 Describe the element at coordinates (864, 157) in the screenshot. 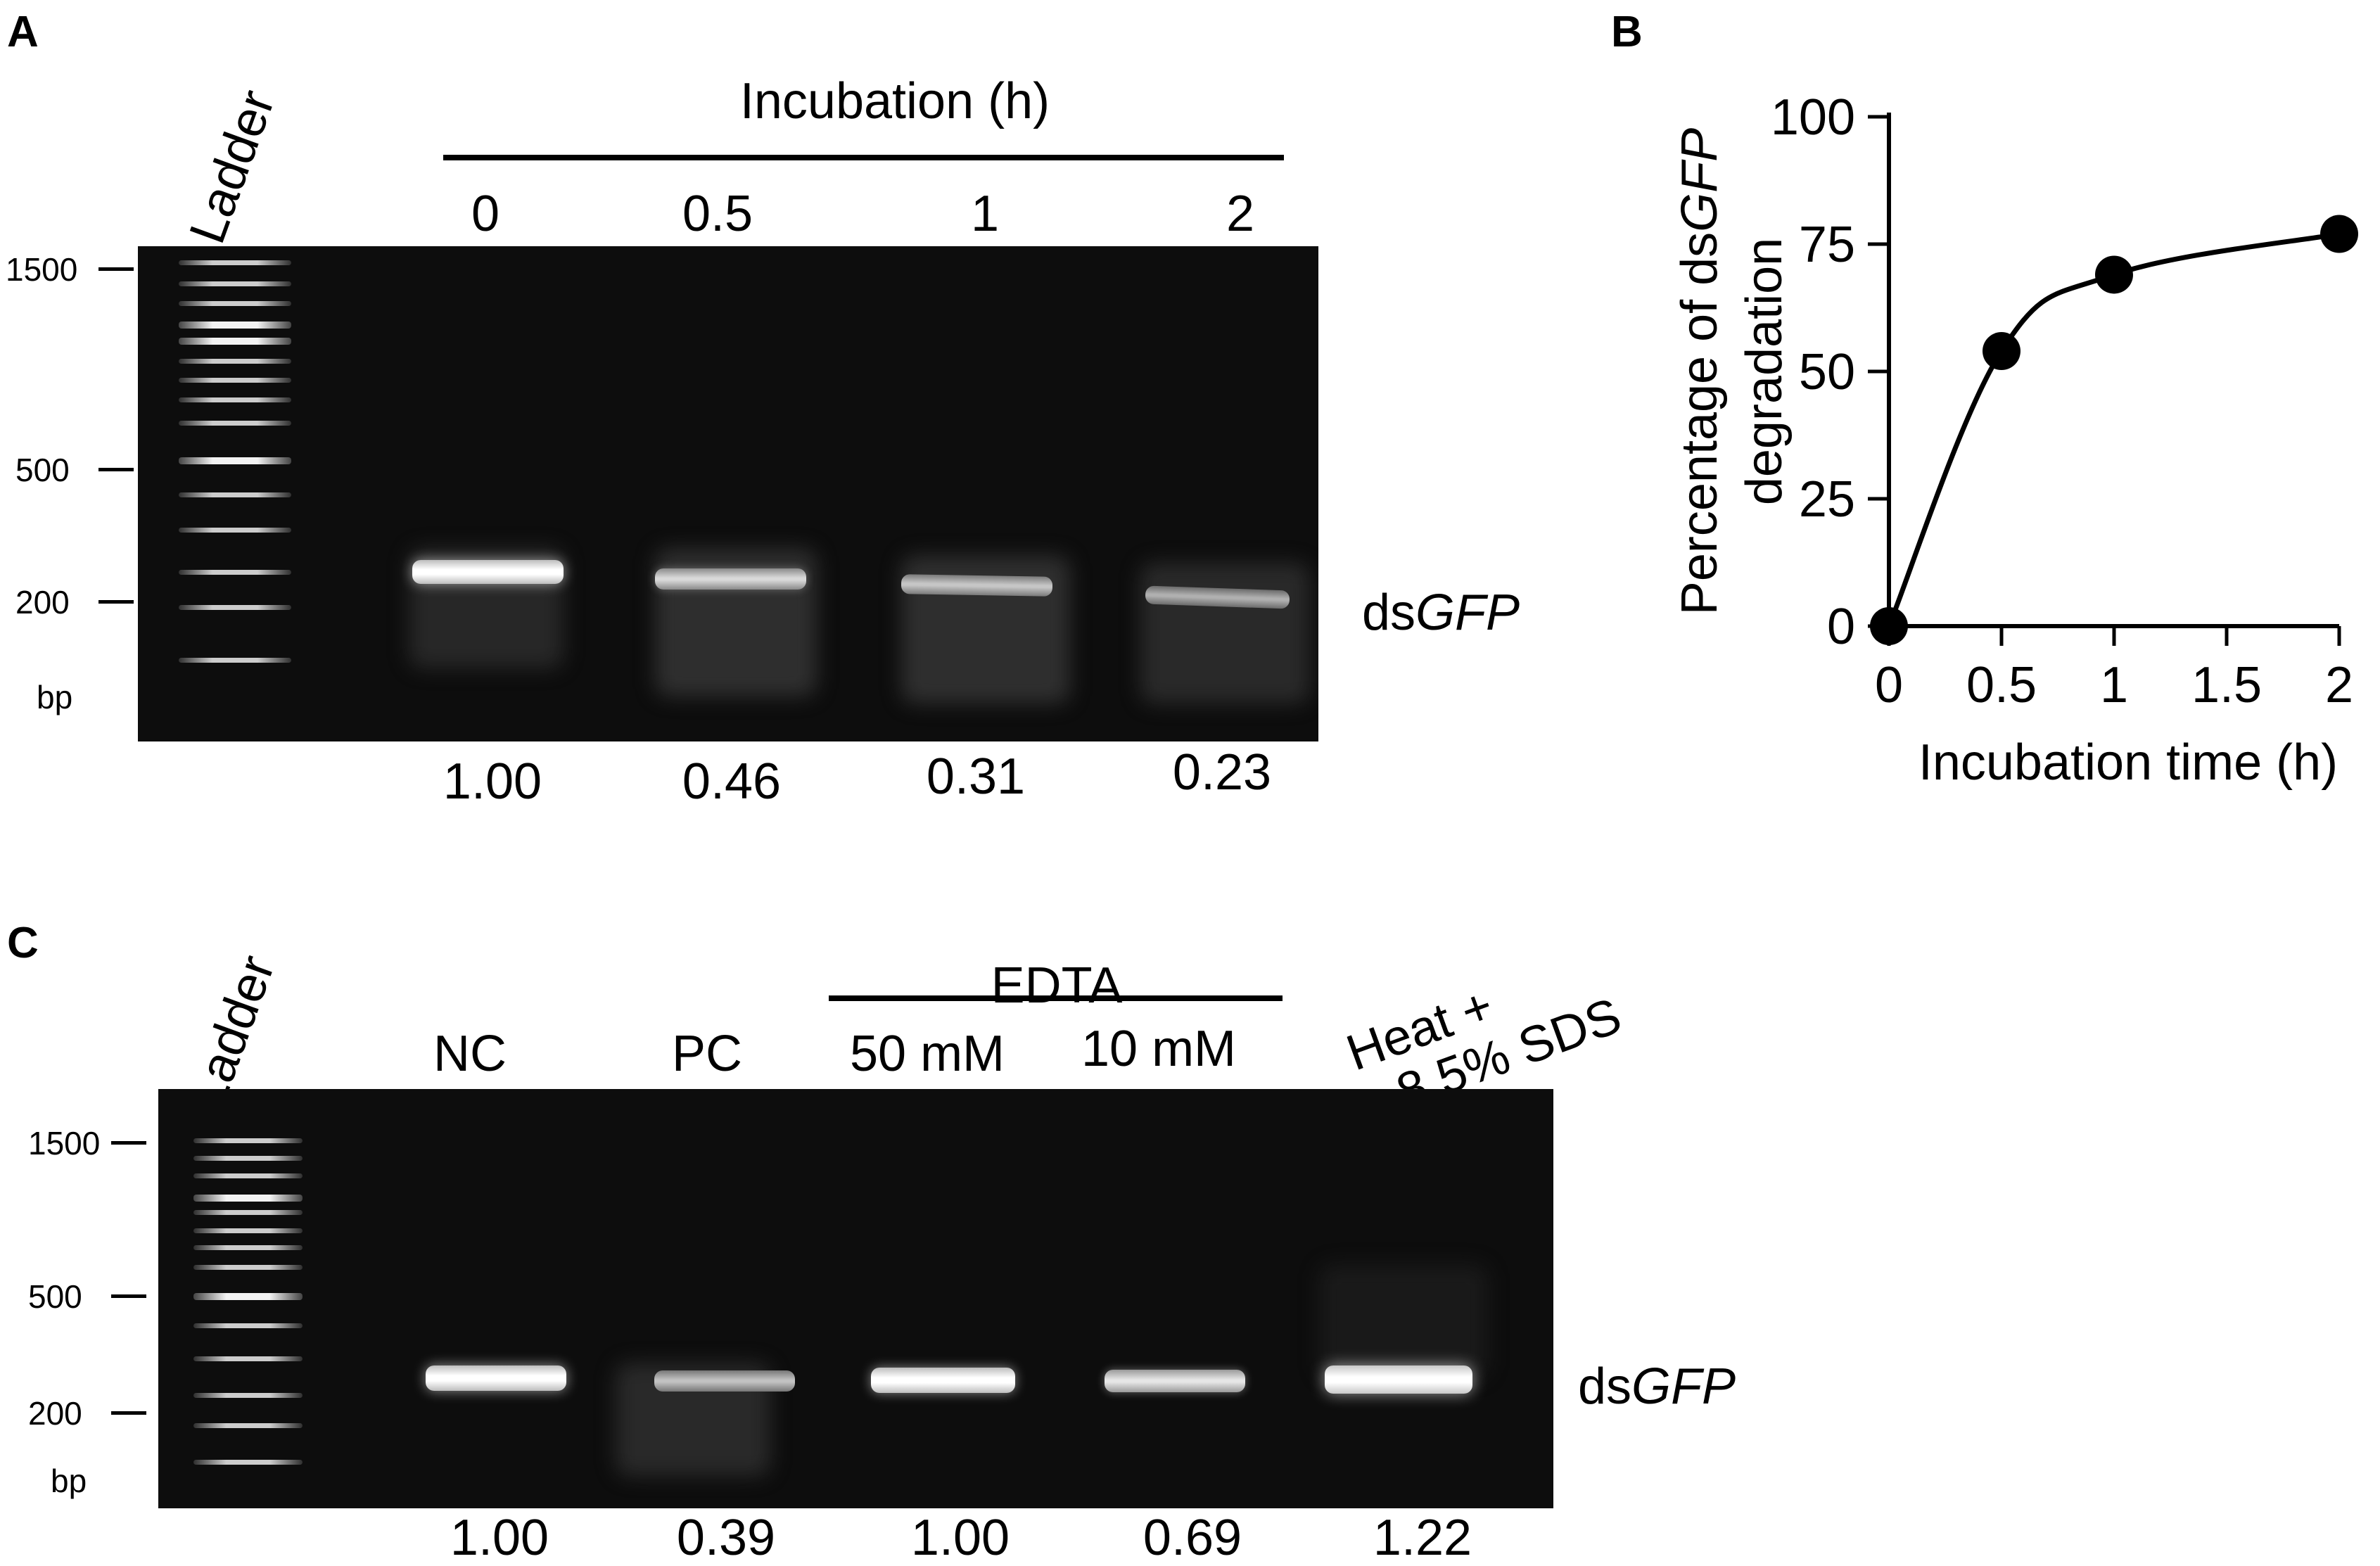

I see `panel-a-group-line` at that location.